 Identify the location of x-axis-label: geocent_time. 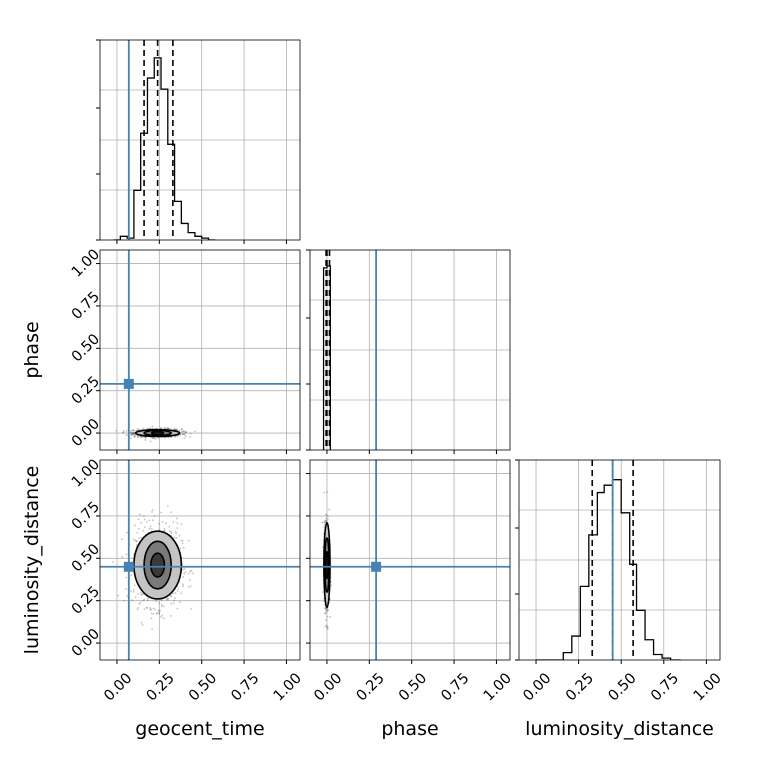
(199, 729).